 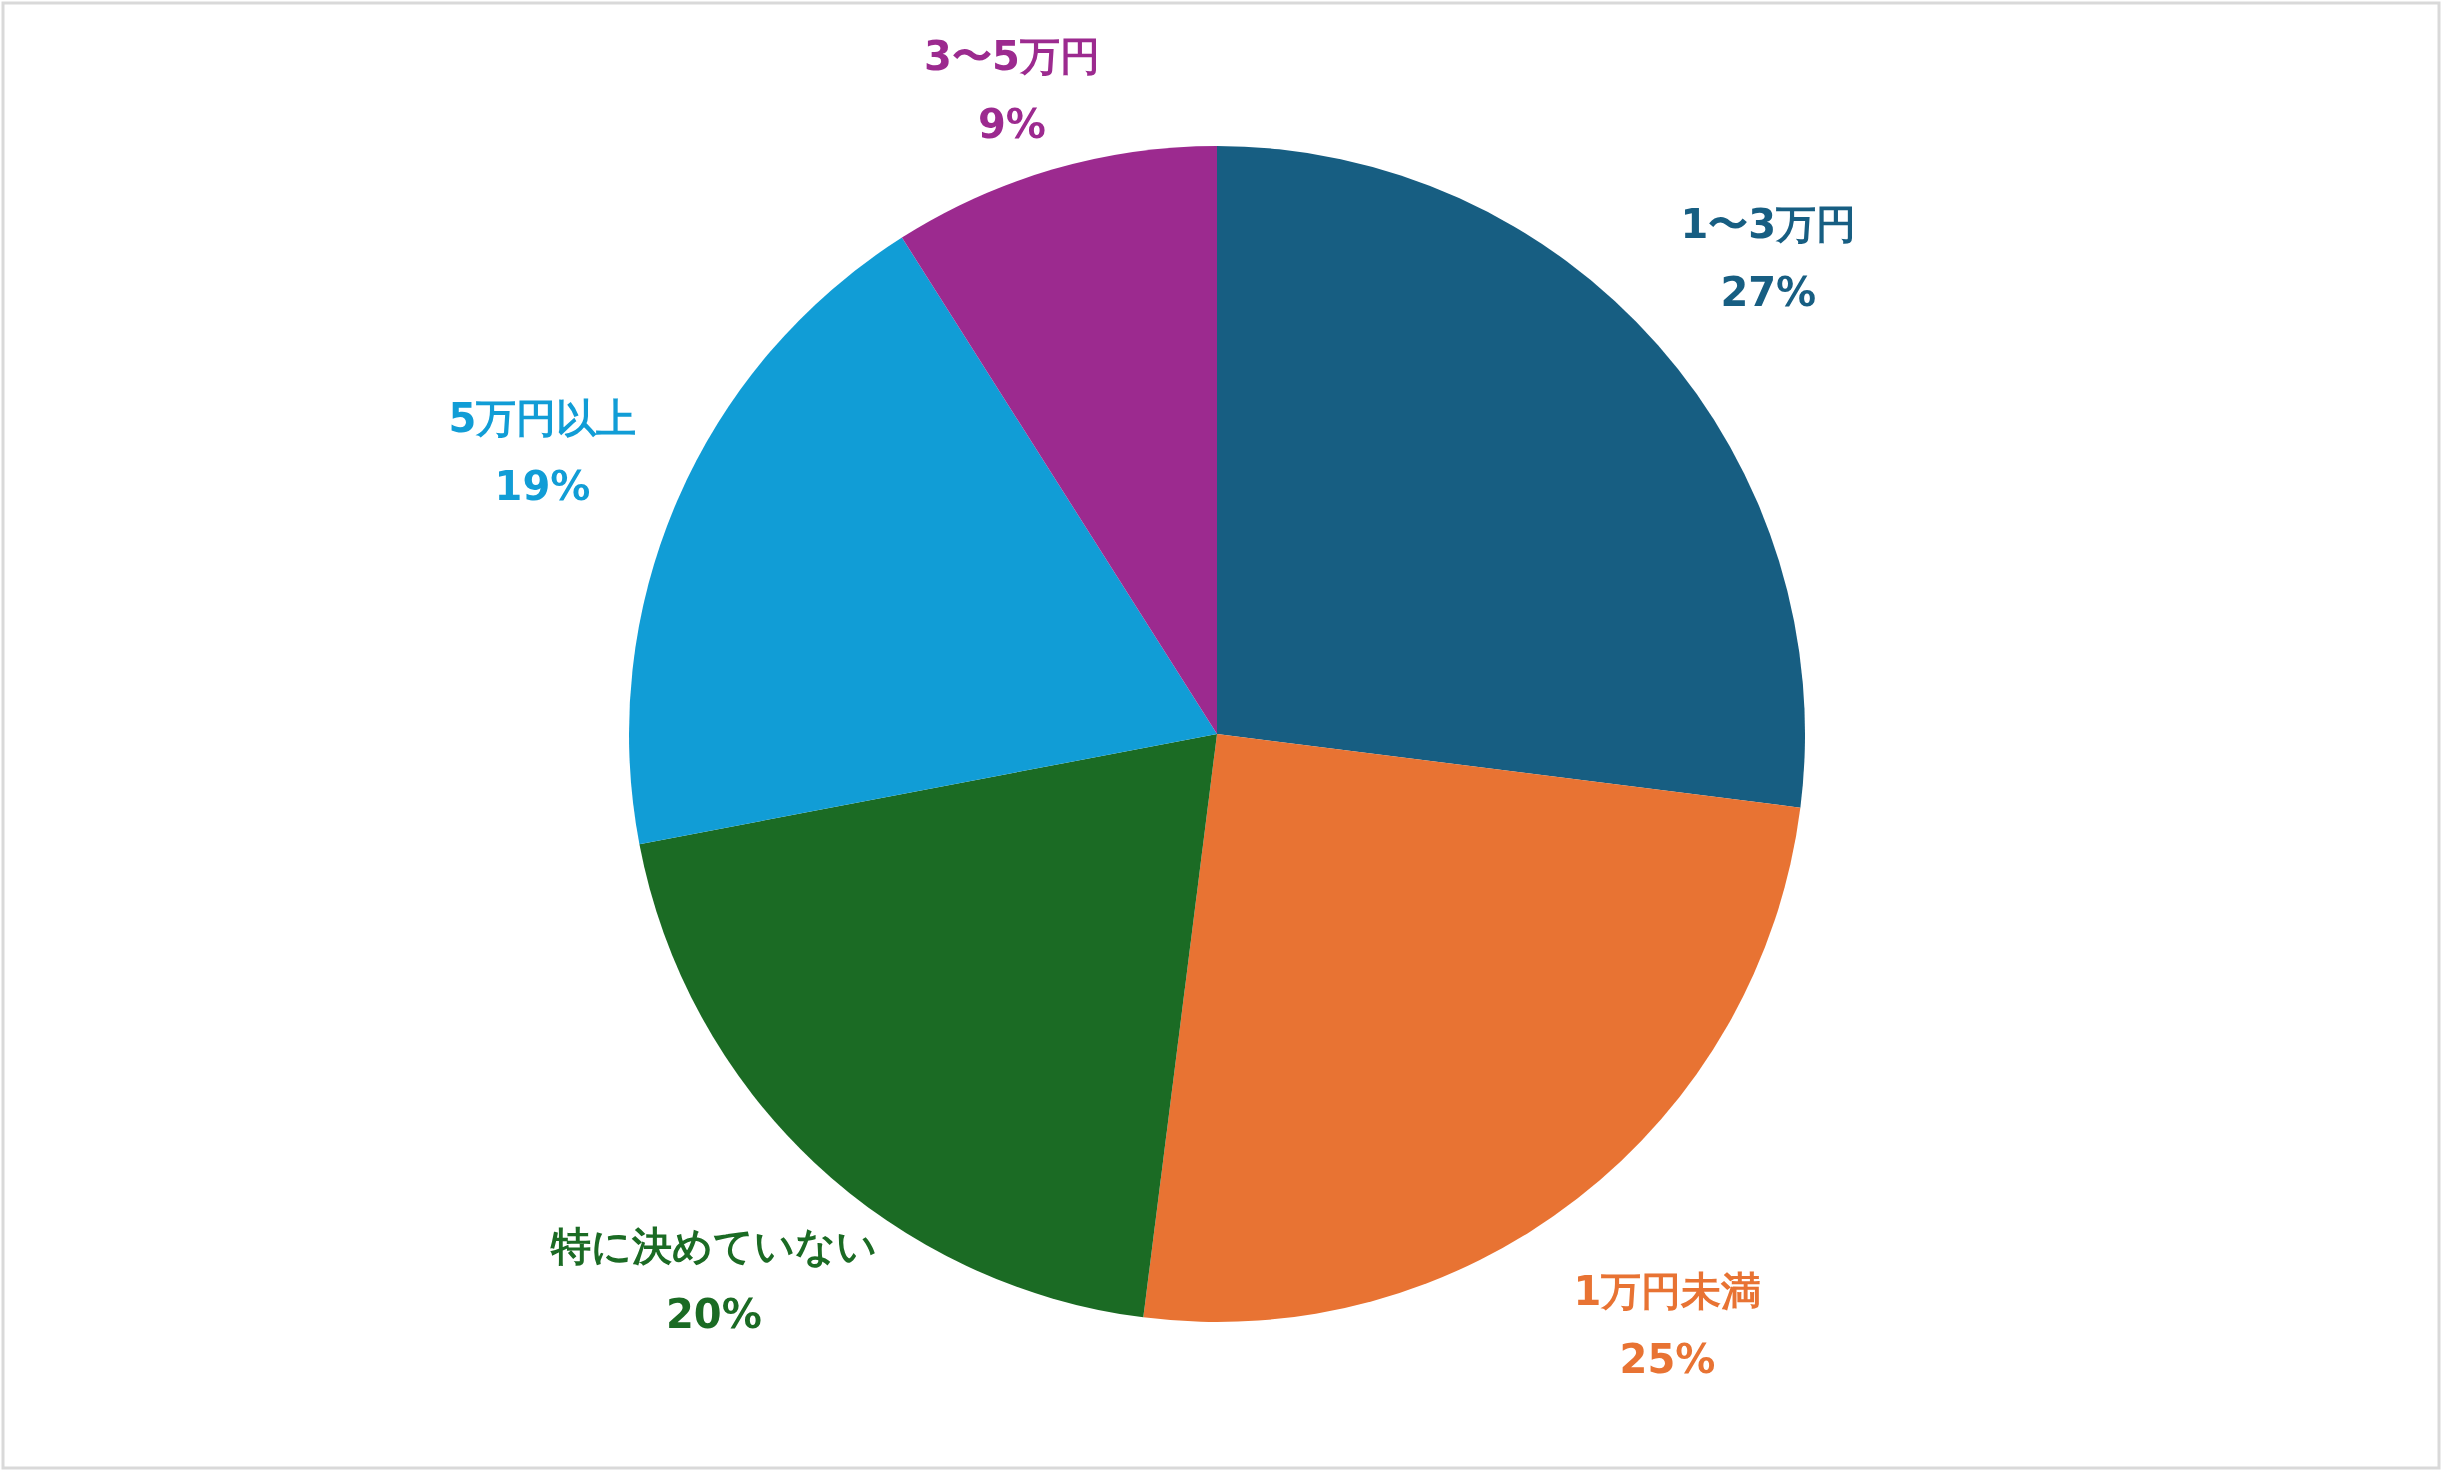 I want to click on slice-label: 1万円未満, so click(x=1667, y=1290).